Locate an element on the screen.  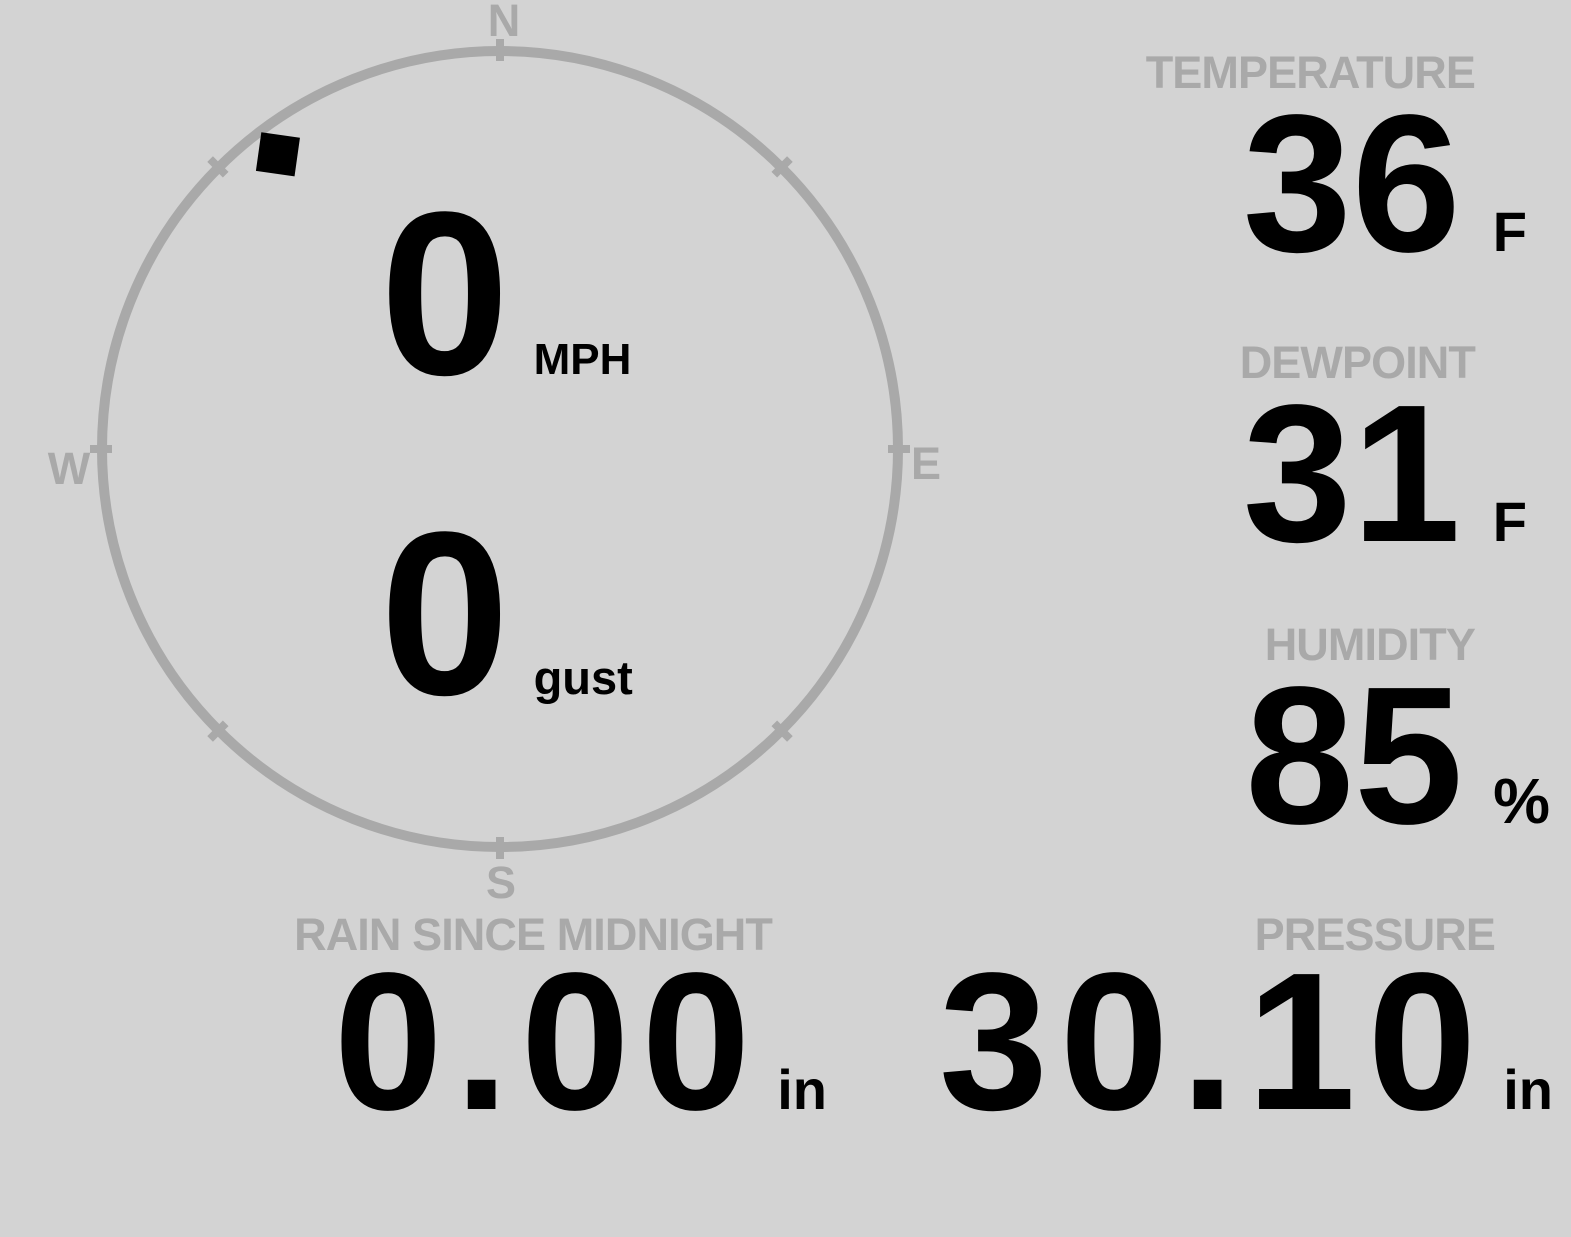
compass-label-south: S is located at coordinates (501, 882).